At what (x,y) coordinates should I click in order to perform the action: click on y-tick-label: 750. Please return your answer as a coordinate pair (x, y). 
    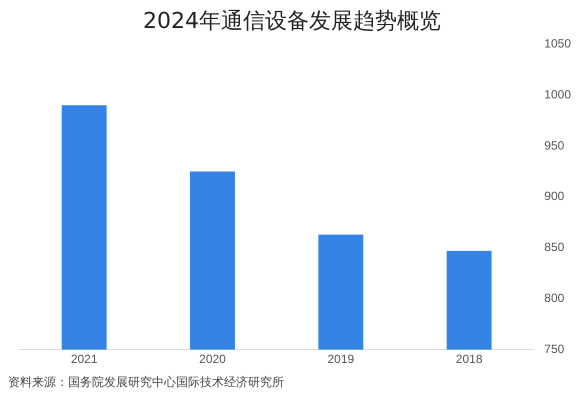
    Looking at the image, I should click on (554, 349).